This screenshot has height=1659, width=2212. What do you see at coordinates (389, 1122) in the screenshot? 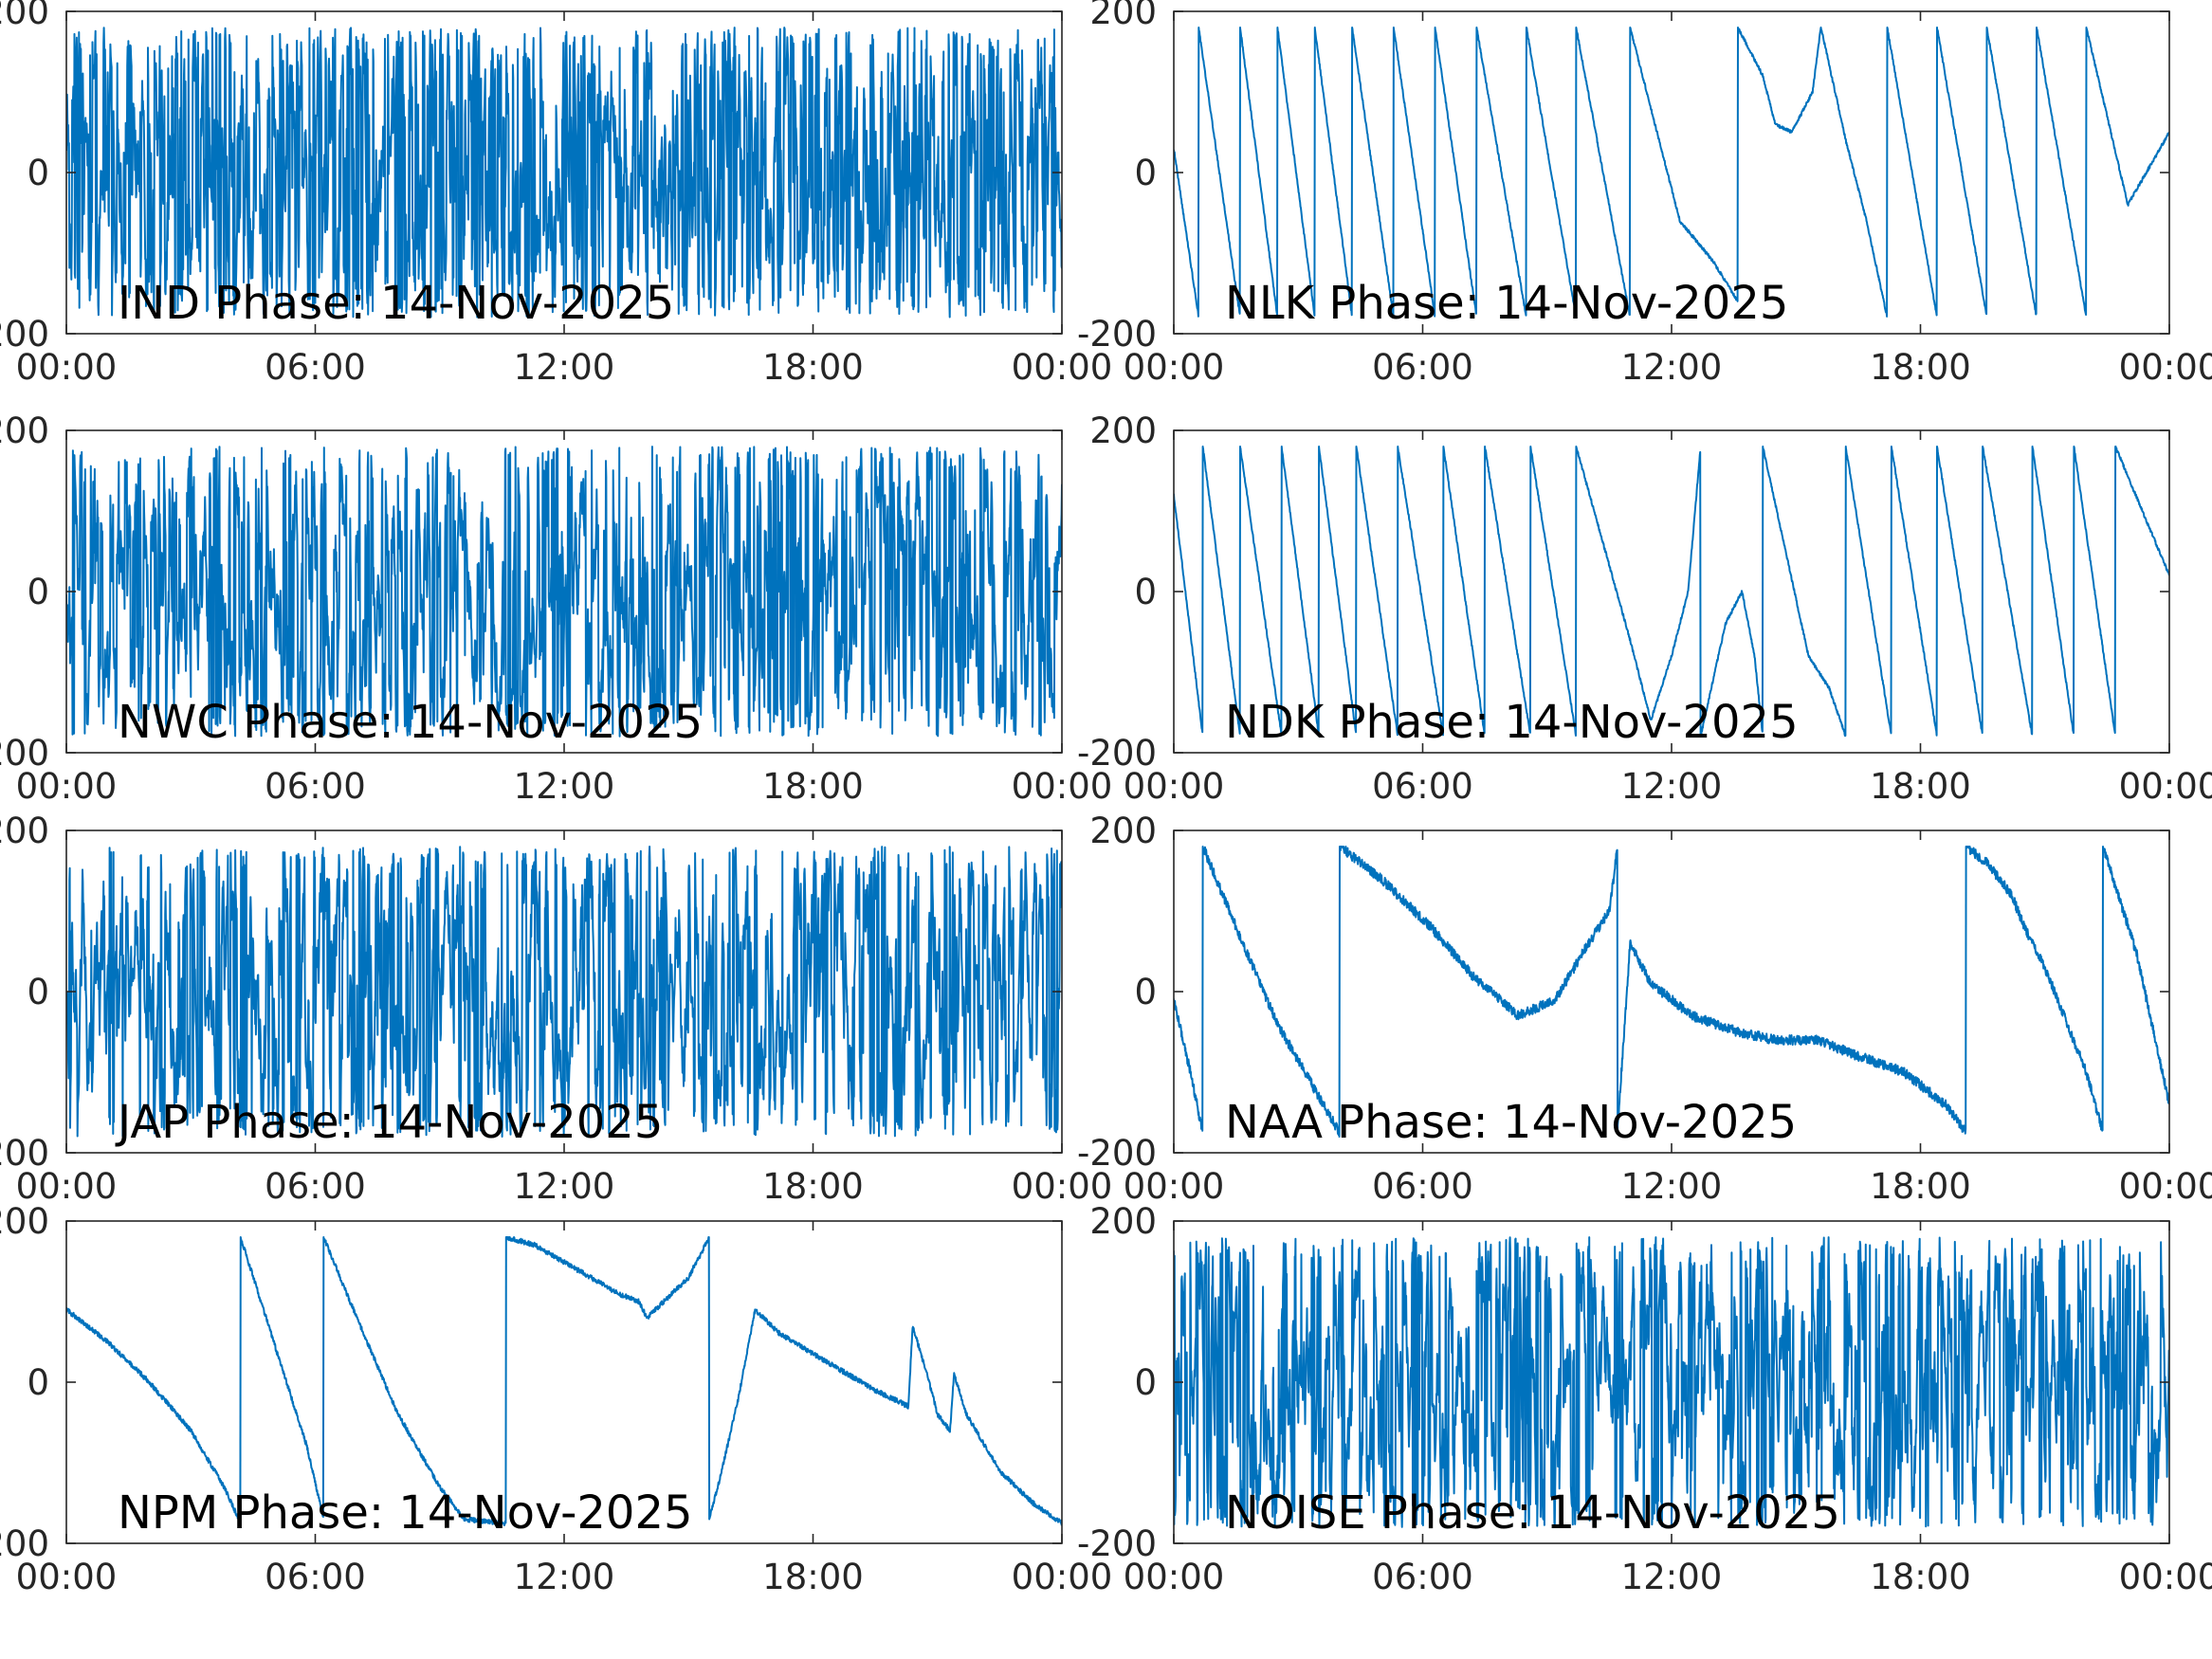
I see `phase-annotation: JAP Phase: 14-Nov-2025` at bounding box center [389, 1122].